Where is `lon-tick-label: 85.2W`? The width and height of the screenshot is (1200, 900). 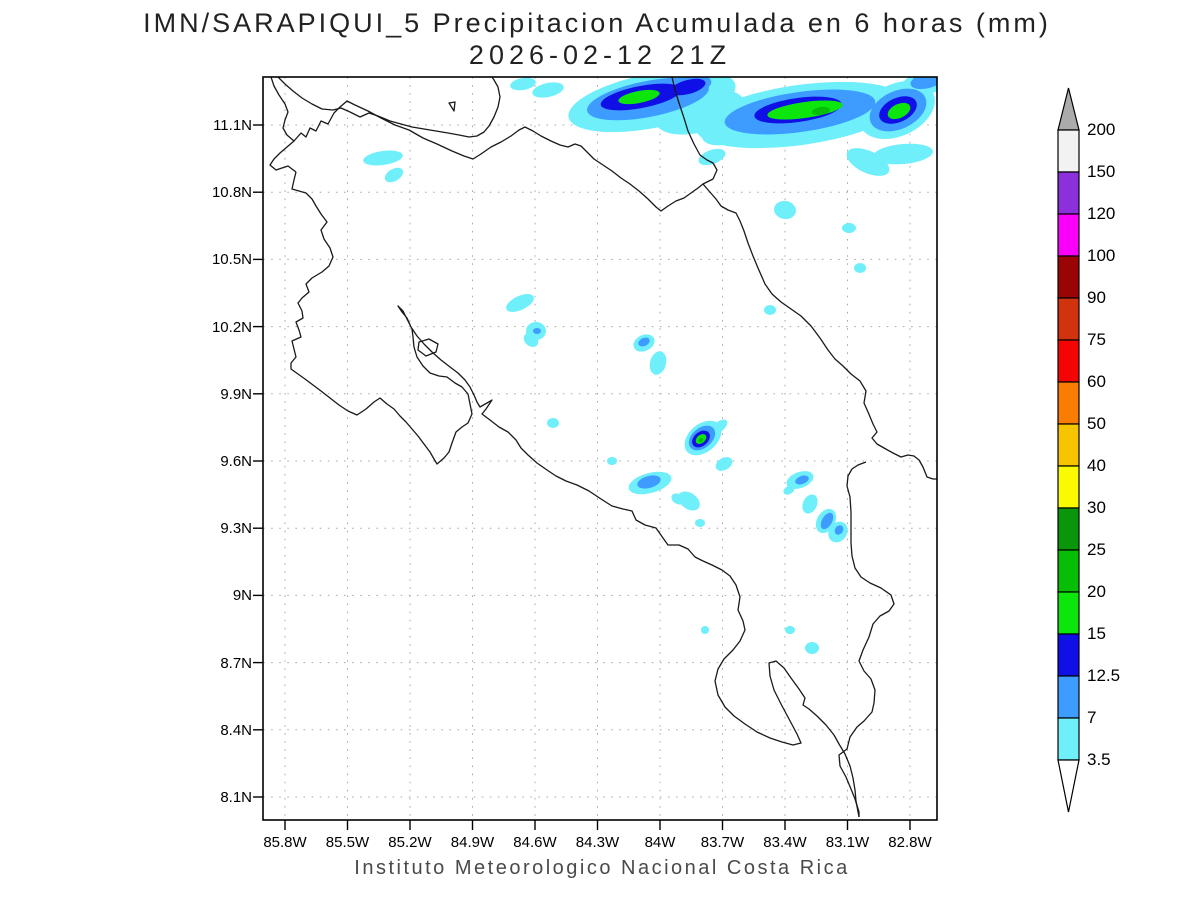
lon-tick-label: 85.2W is located at coordinates (410, 842).